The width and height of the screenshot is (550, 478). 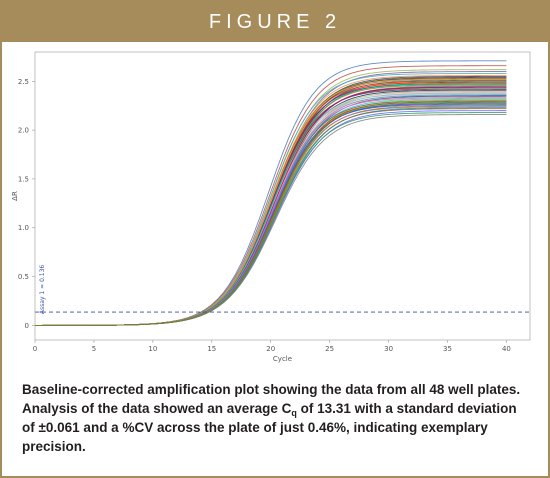 I want to click on x-tick-label: 15, so click(x=211, y=349).